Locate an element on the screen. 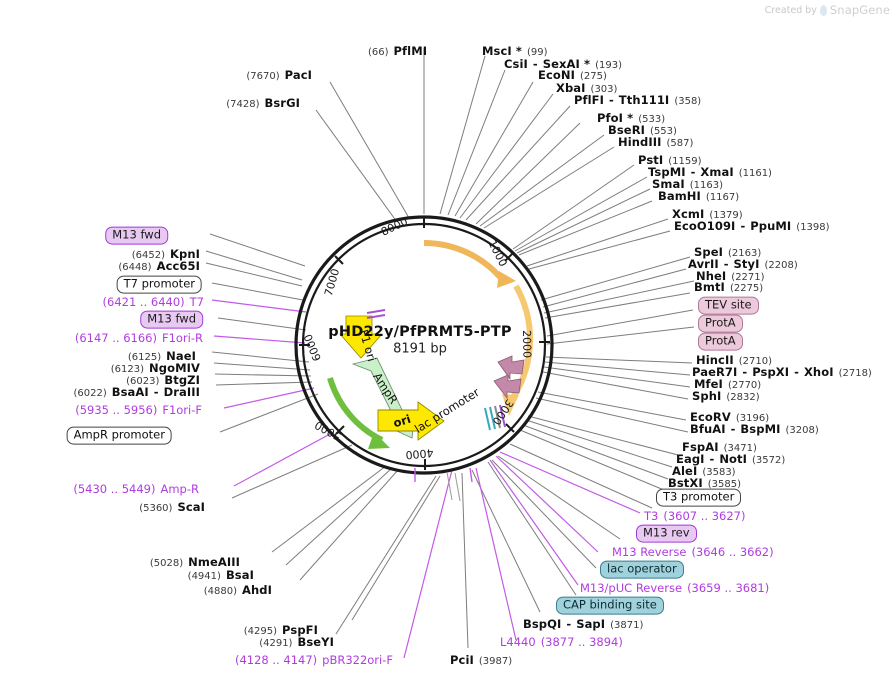  enzyme-label-msci: MscI * (99) is located at coordinates (515, 51).